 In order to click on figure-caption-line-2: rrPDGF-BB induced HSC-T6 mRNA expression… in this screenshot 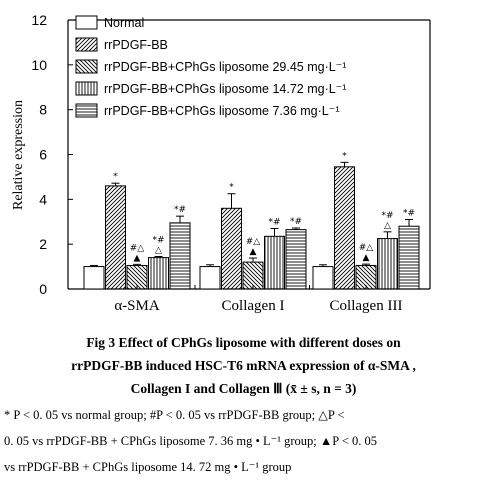, I will do `click(243, 365)`.